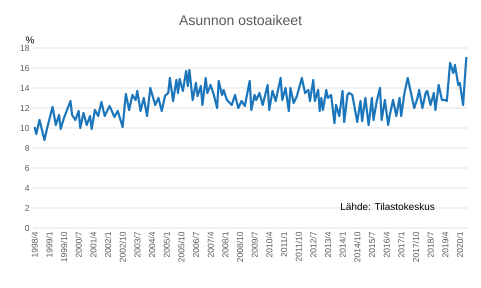 This screenshot has width=481, height=288. I want to click on x-tick-label: 2001/4, so click(93, 245).